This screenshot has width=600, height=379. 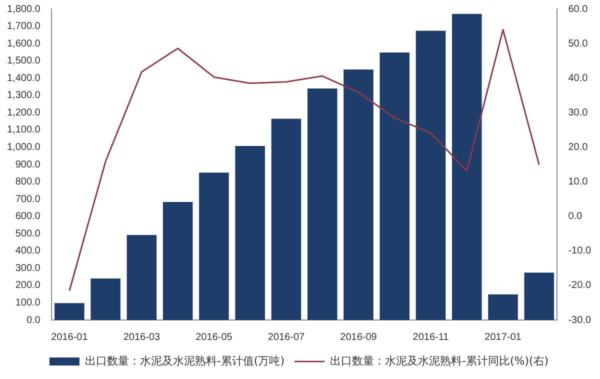 I want to click on y-tick-label: 0.0, so click(x=33, y=320).